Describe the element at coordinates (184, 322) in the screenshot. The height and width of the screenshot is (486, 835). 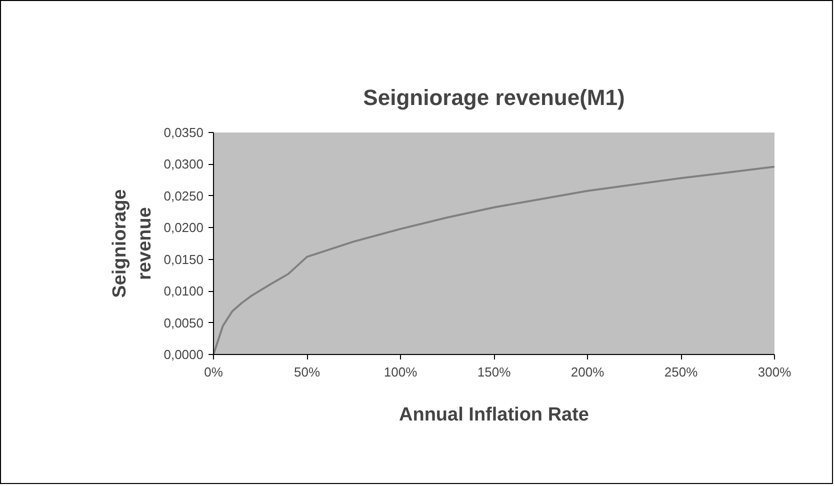
I see `y-tick-label: 0,0050` at that location.